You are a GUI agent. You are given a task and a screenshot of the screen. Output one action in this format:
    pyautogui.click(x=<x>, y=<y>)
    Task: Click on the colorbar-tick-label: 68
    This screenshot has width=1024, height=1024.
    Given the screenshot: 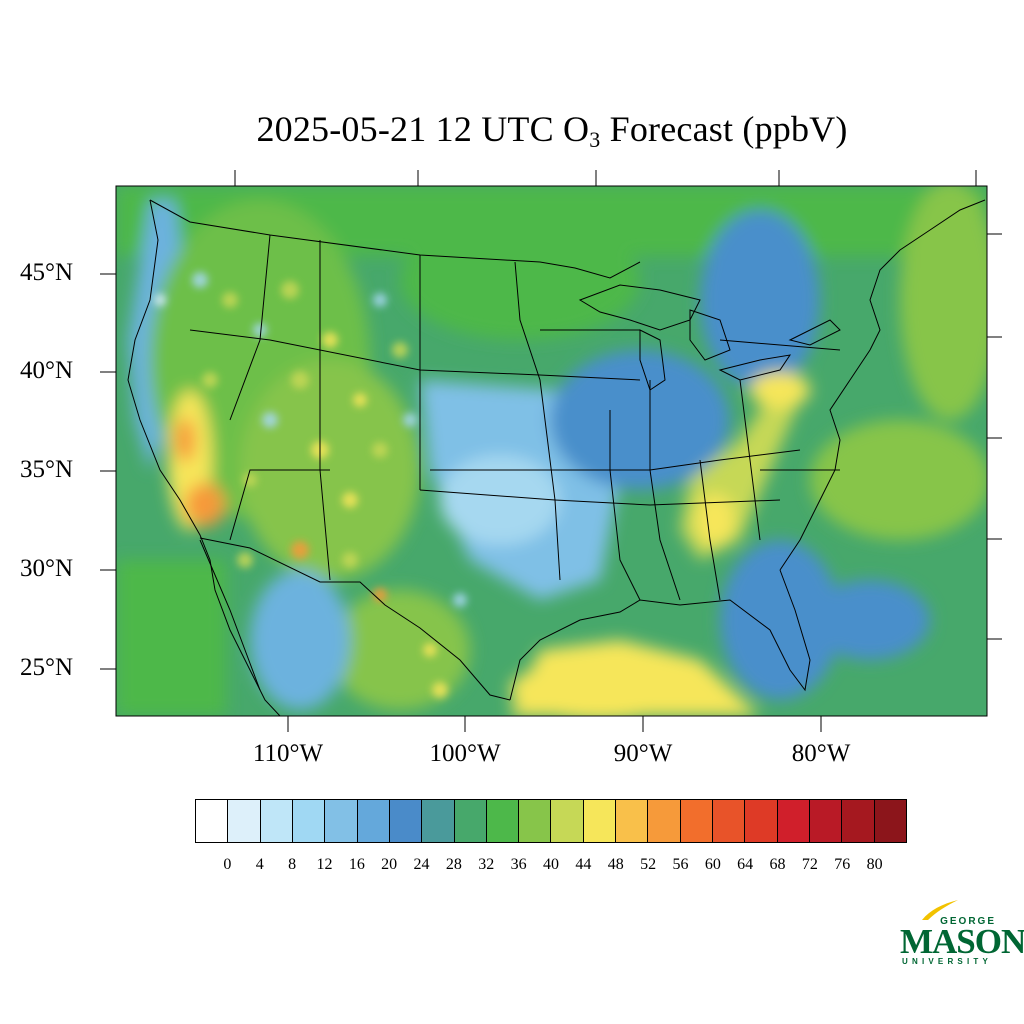 What is the action you would take?
    pyautogui.click(x=777, y=864)
    